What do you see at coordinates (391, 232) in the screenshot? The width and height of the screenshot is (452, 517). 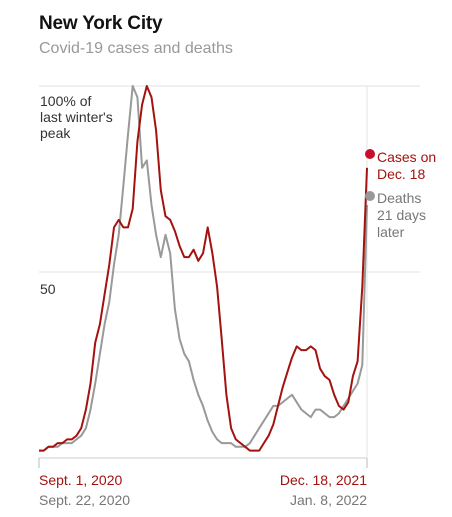 I see `deaths-label-line-3: later` at bounding box center [391, 232].